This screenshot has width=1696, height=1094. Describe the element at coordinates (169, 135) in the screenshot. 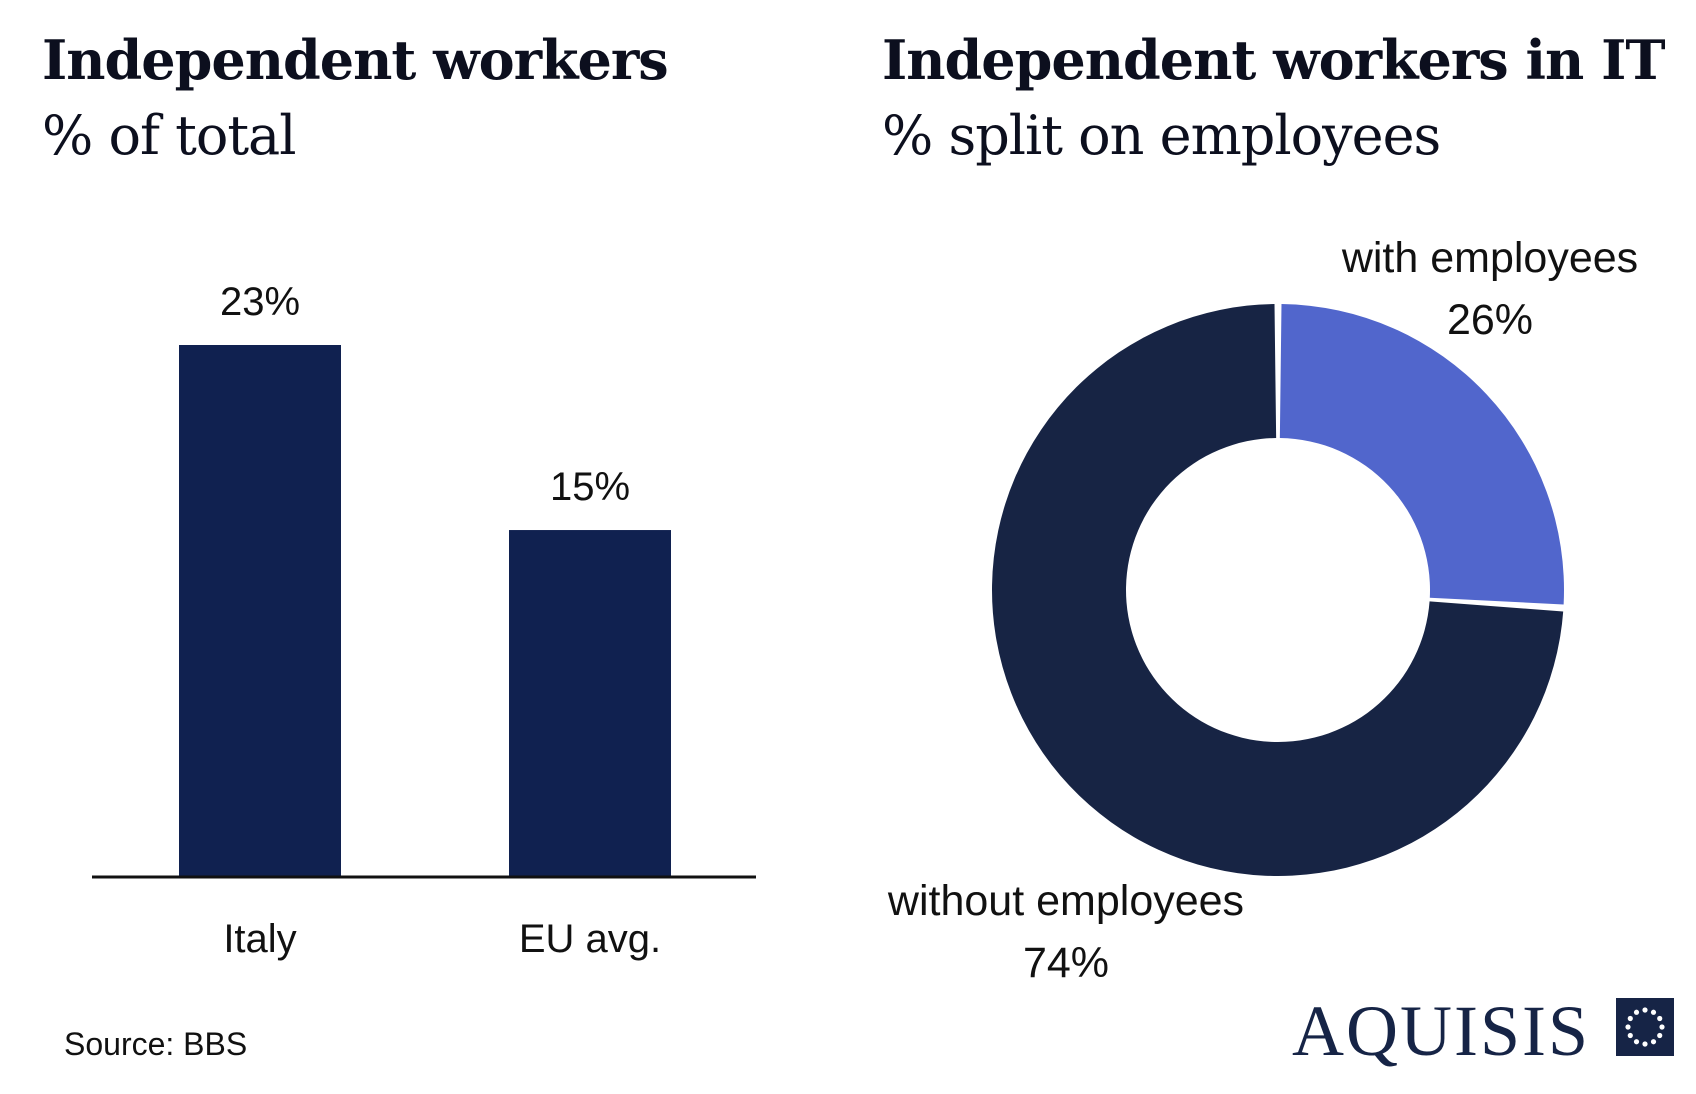

I see `bar-chart-subtitle: % of total` at that location.